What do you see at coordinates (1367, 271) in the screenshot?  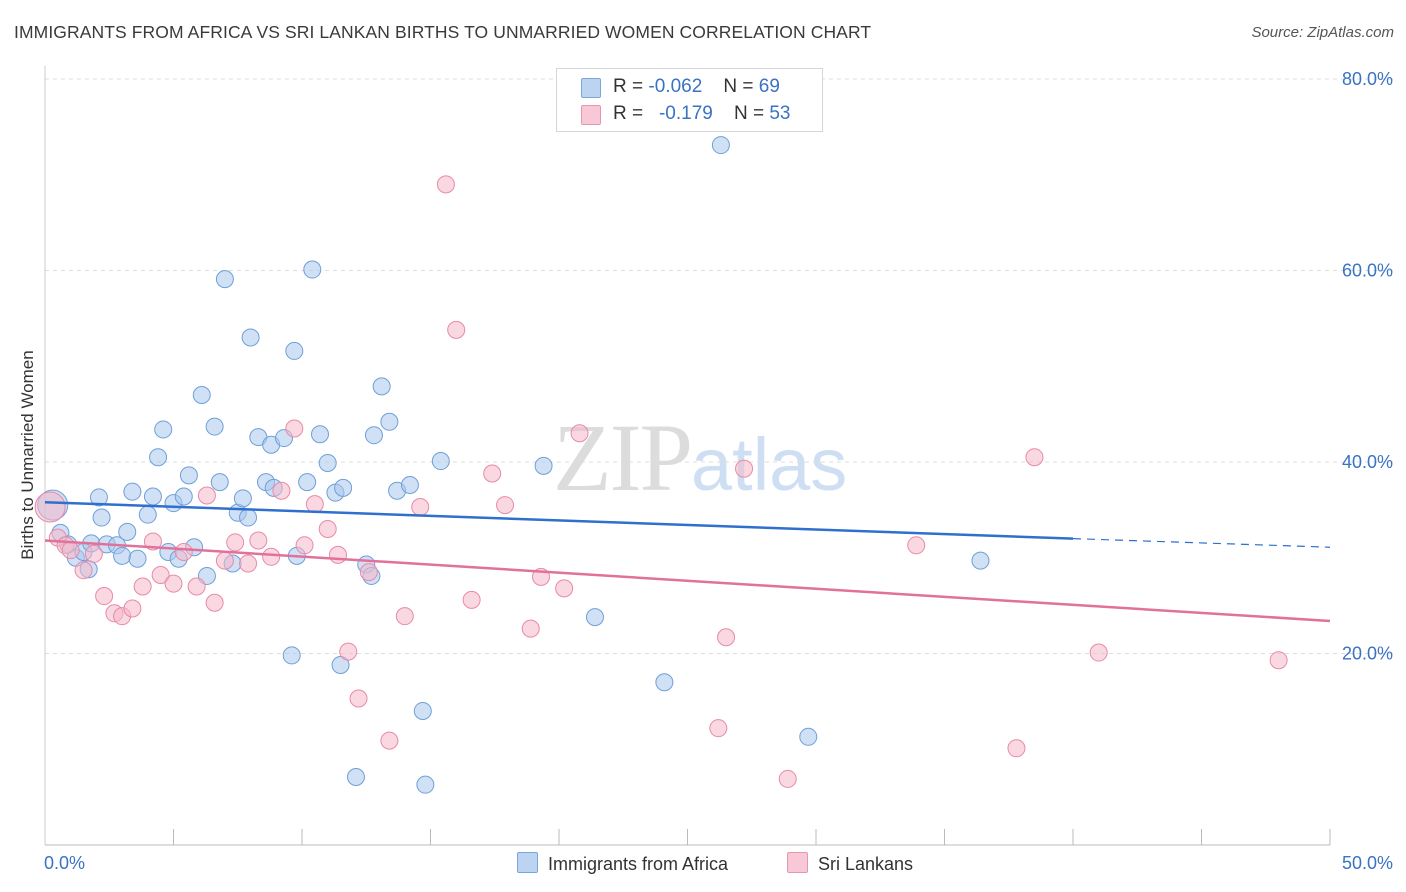 I see `y-tick-label: 60.0%` at bounding box center [1367, 271].